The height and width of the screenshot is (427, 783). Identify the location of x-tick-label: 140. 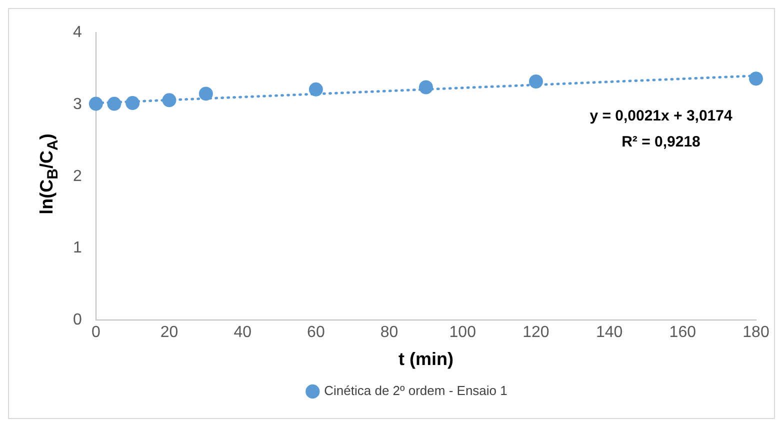
(609, 333).